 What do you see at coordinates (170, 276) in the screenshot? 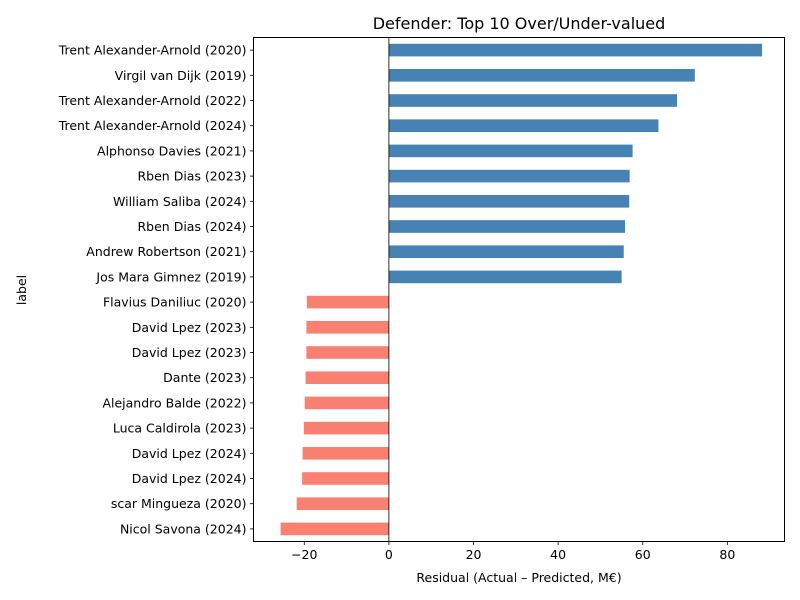
I see `y-tick-label: Jos Mara Gimnez (2019)` at bounding box center [170, 276].